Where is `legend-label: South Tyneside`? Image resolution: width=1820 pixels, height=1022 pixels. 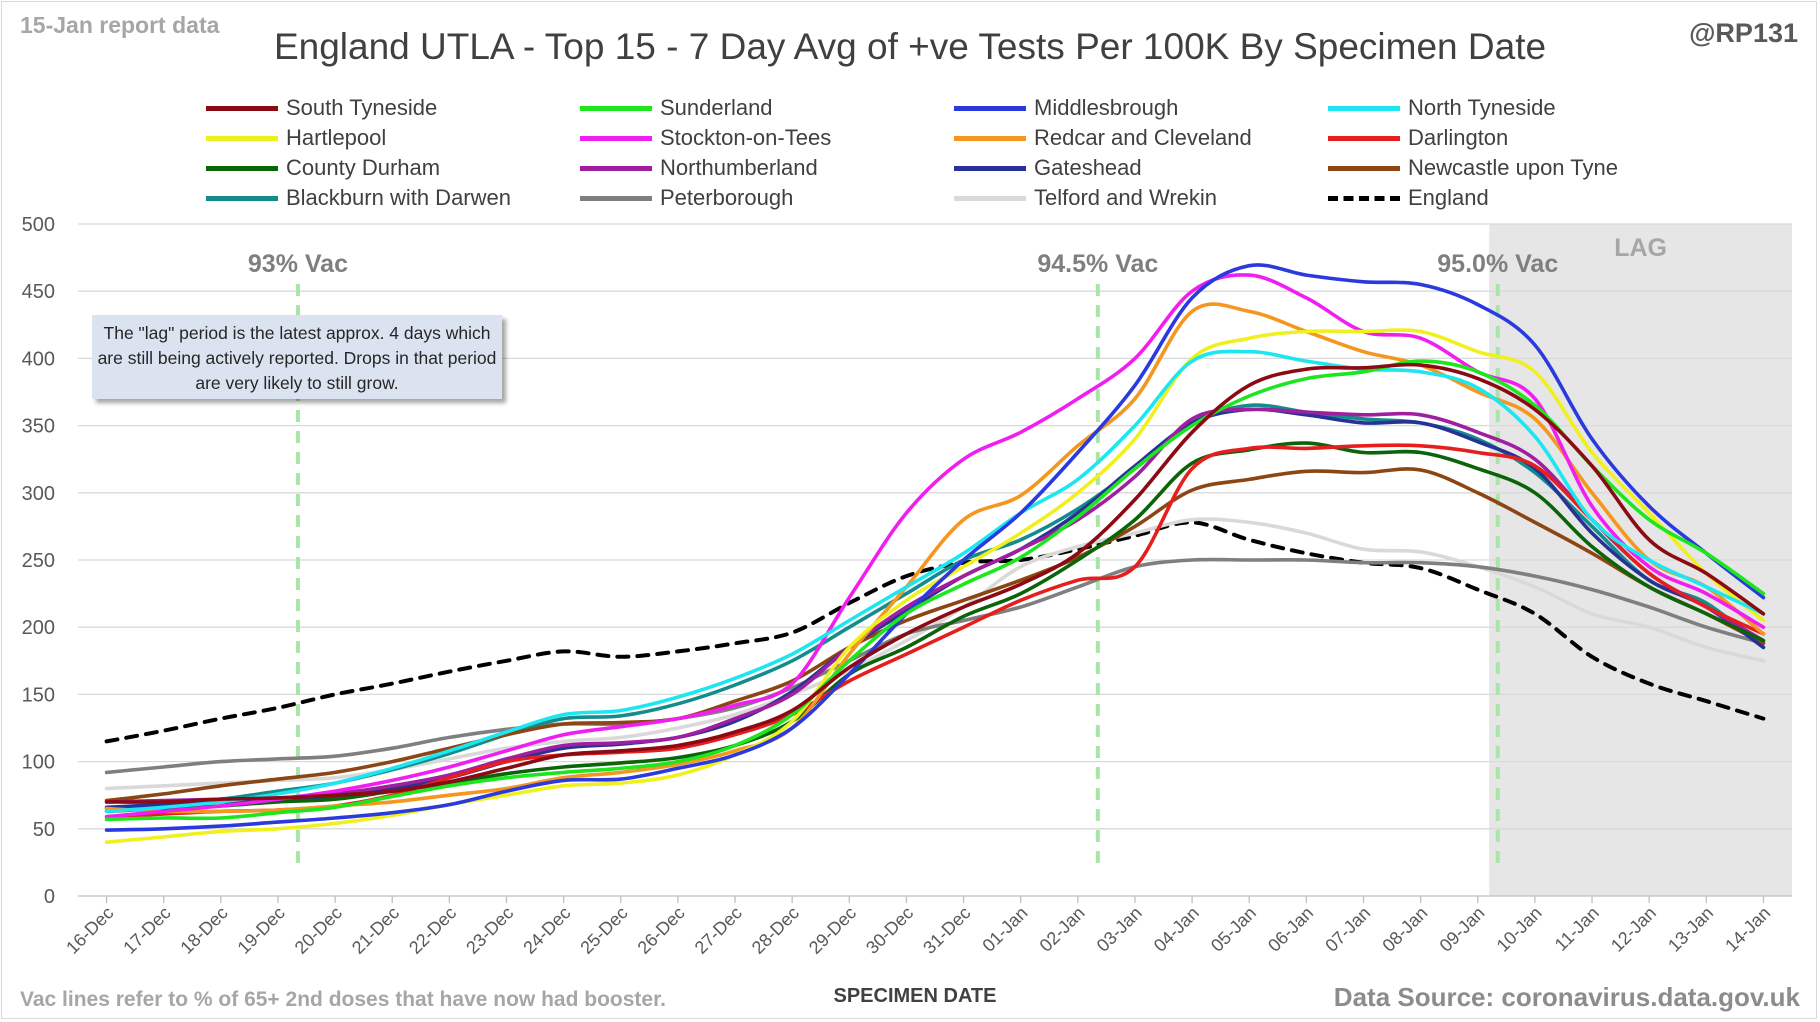
legend-label: South Tyneside is located at coordinates (362, 107).